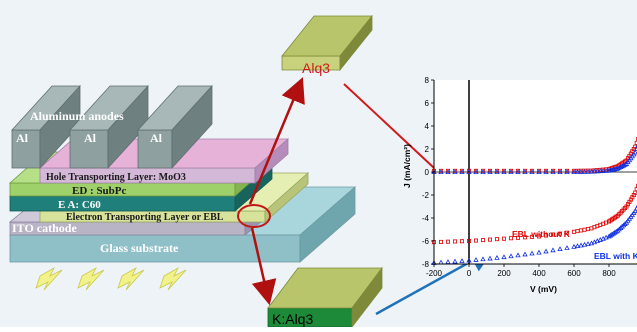 This screenshot has width=637, height=332. I want to click on y-tick-label: -6, so click(426, 241).